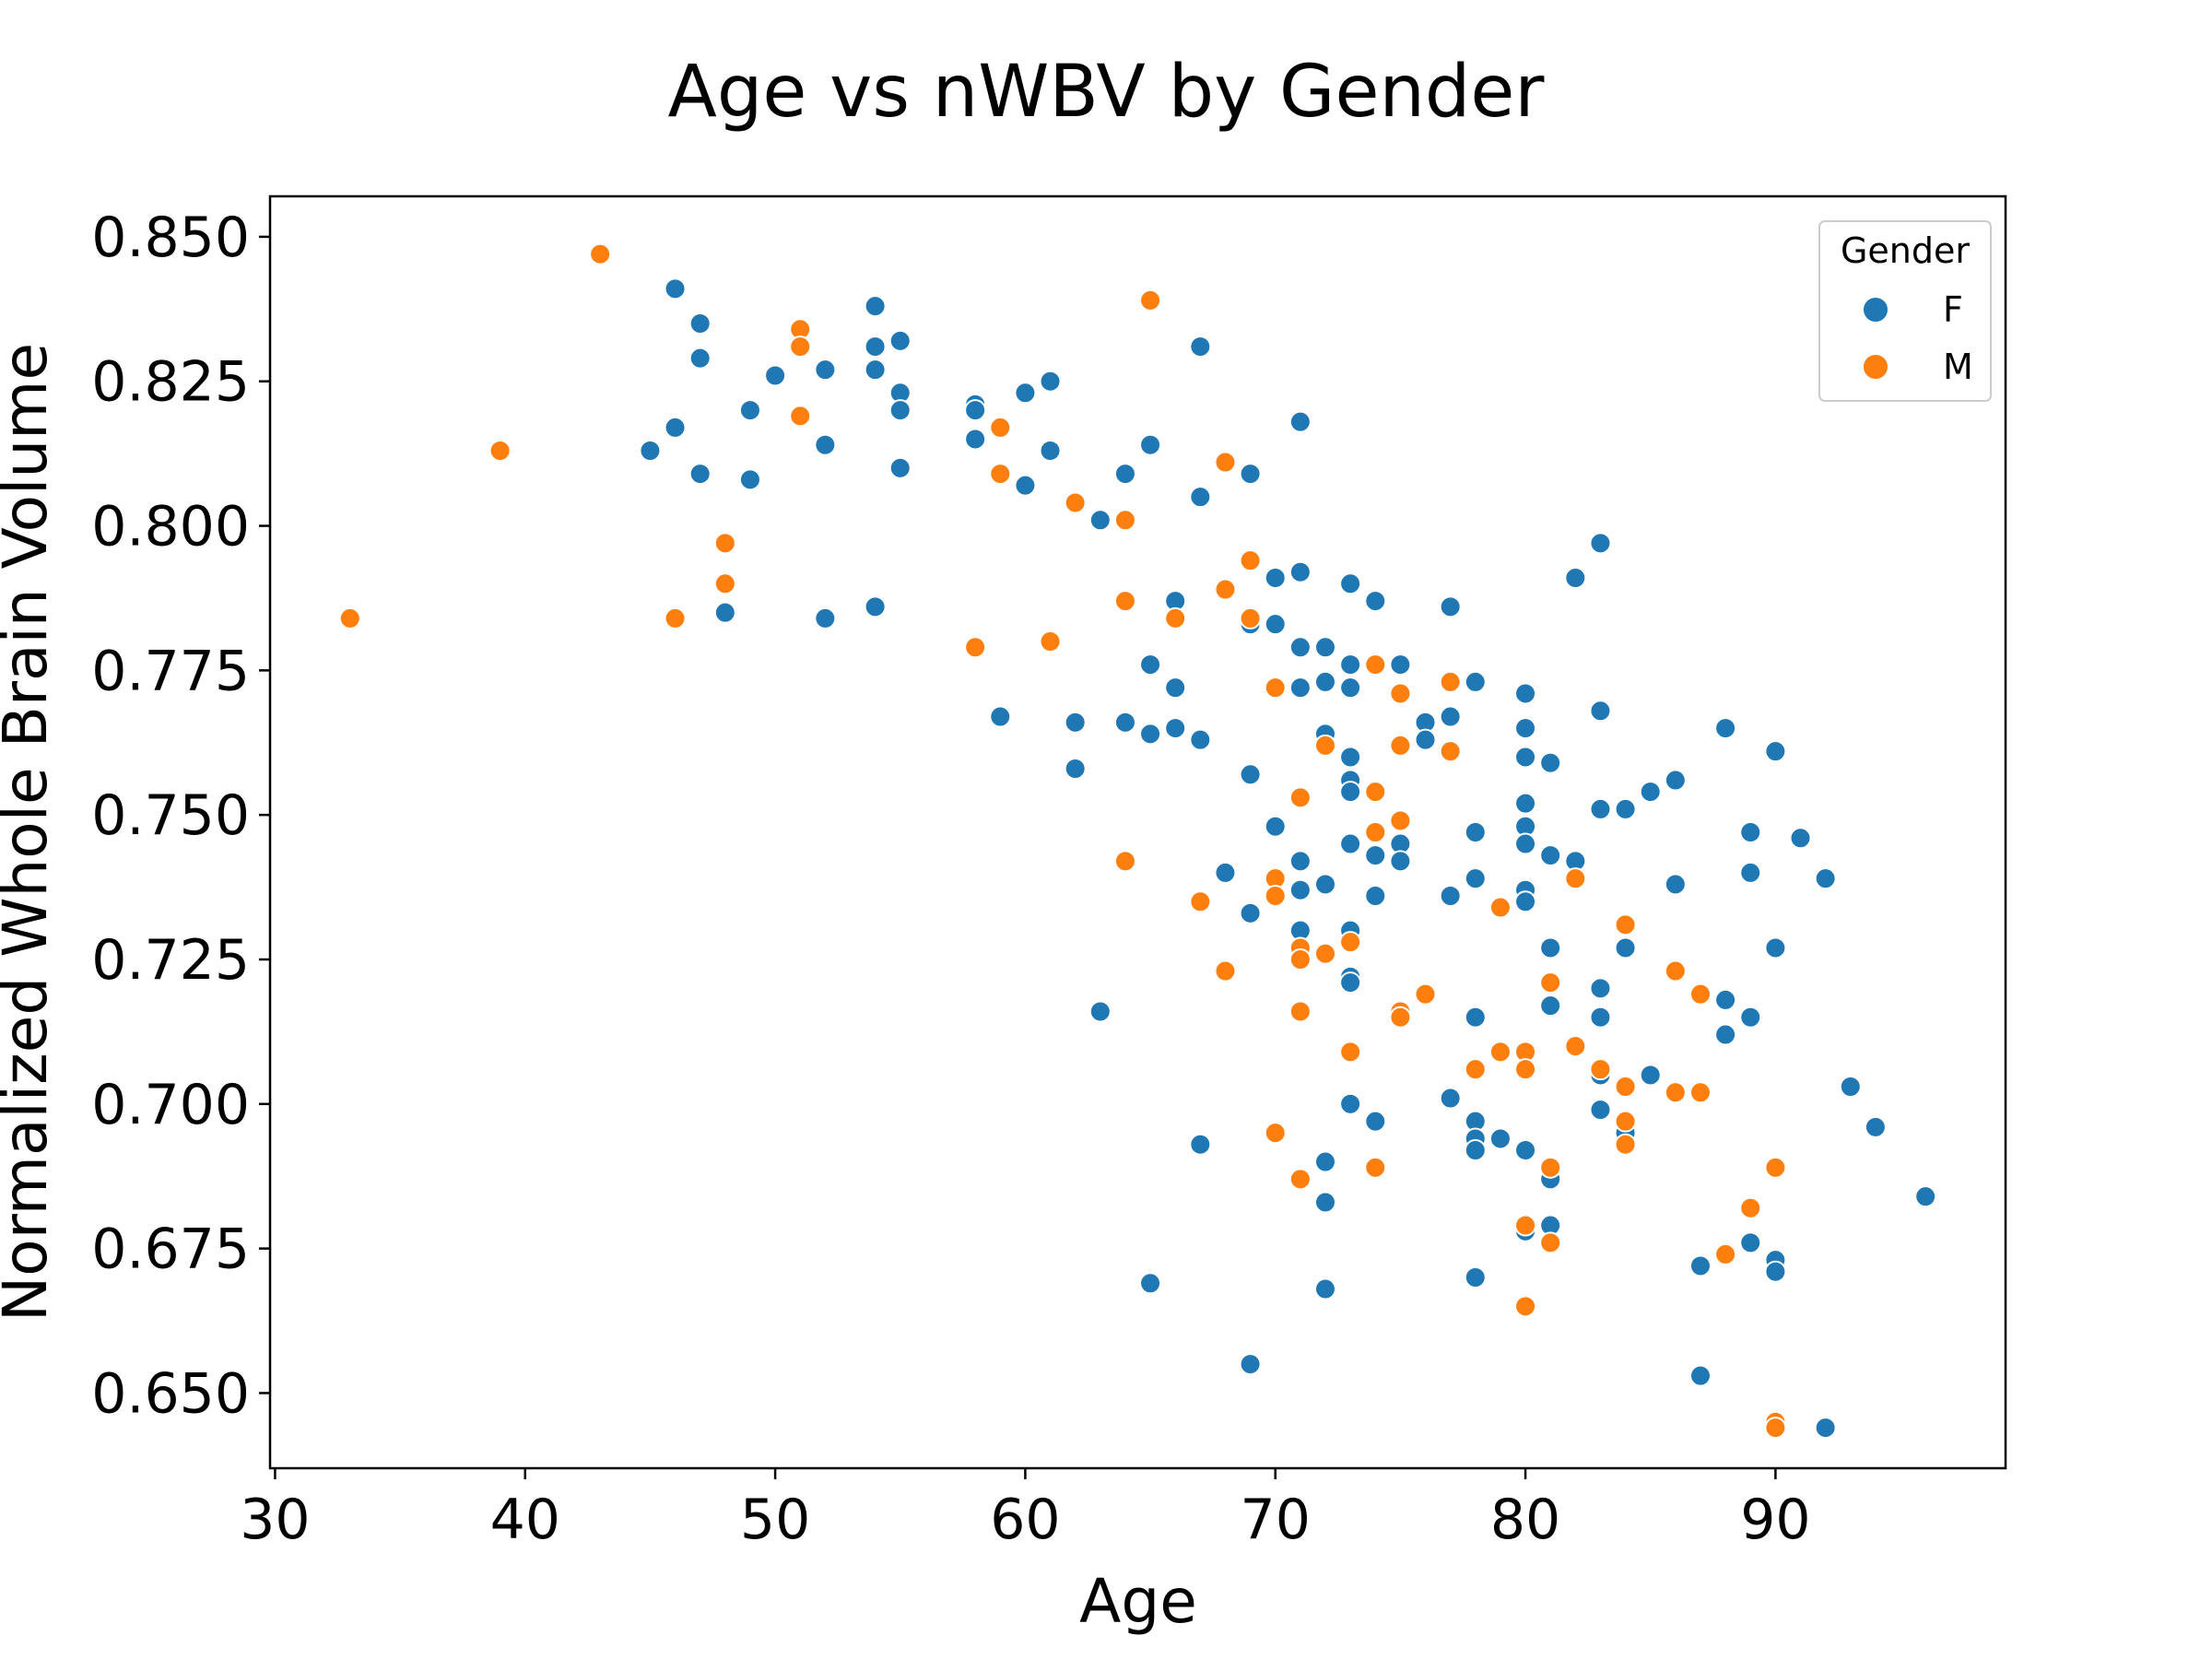 This screenshot has height=1659, width=2212. What do you see at coordinates (170, 1105) in the screenshot?
I see `y-tick-label: 0.700` at bounding box center [170, 1105].